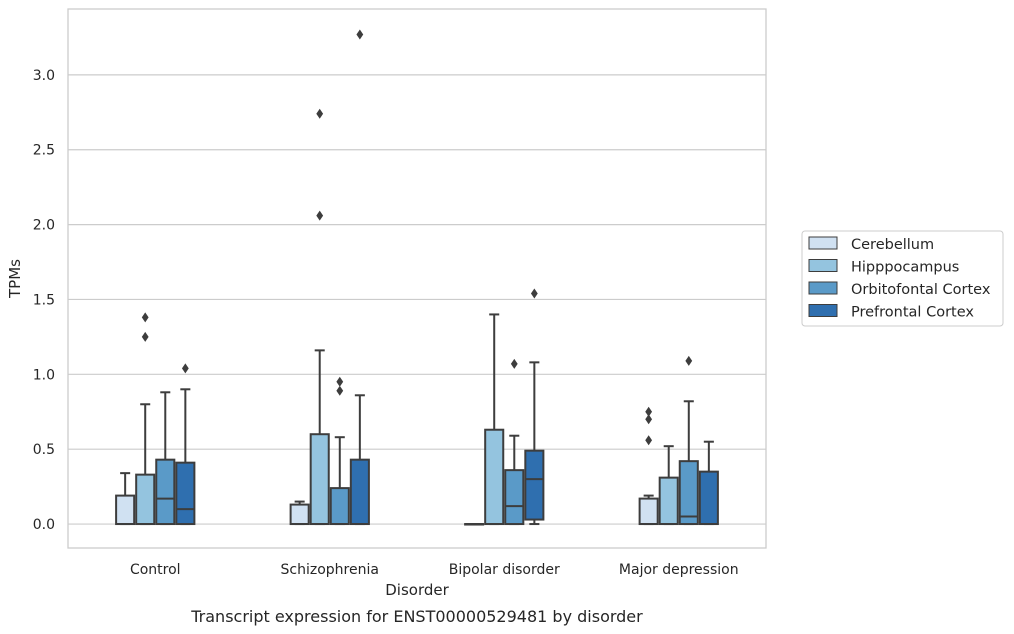  What do you see at coordinates (44, 375) in the screenshot?
I see `y-tick-label: 1.0` at bounding box center [44, 375].